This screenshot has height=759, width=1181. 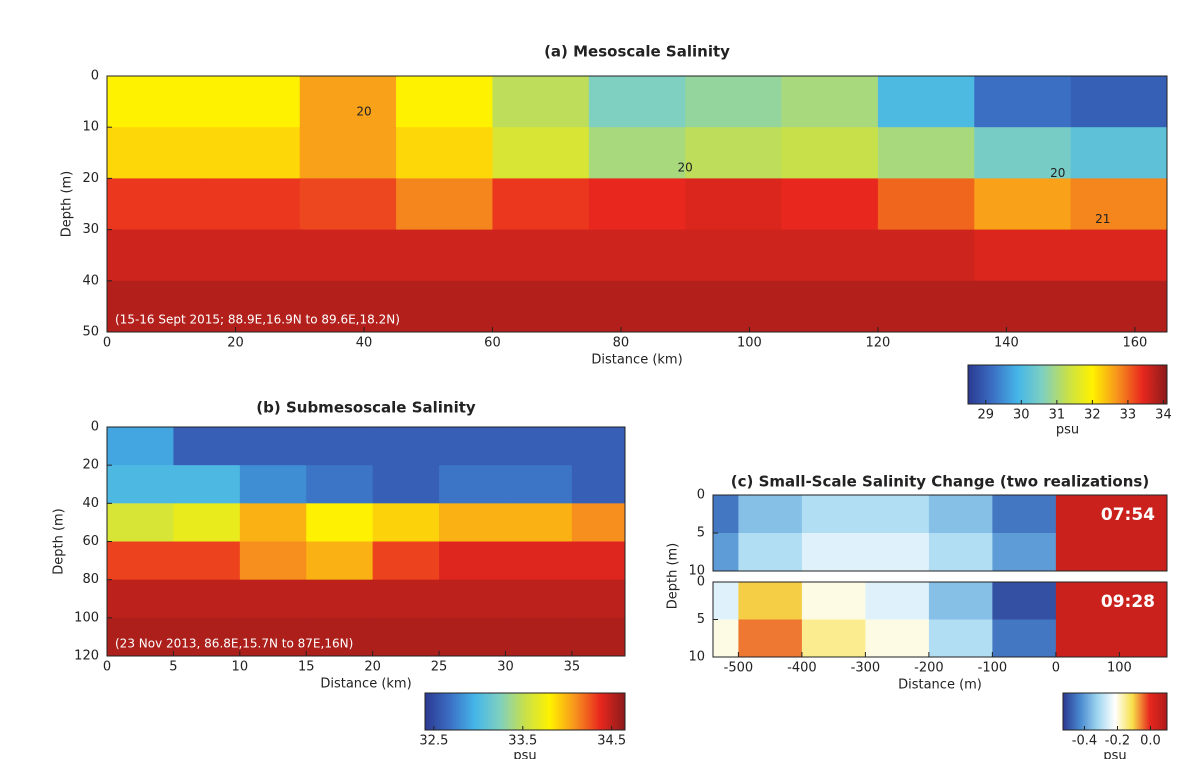 I want to click on colorbar-label: psu, so click(x=1114, y=754).